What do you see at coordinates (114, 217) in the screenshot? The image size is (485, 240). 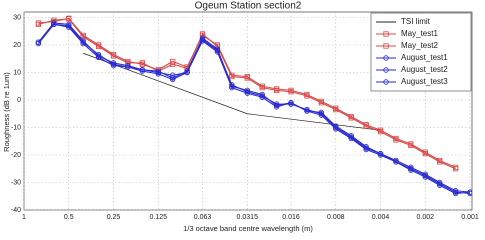 I see `x-tick-label: 0.25` at bounding box center [114, 217].